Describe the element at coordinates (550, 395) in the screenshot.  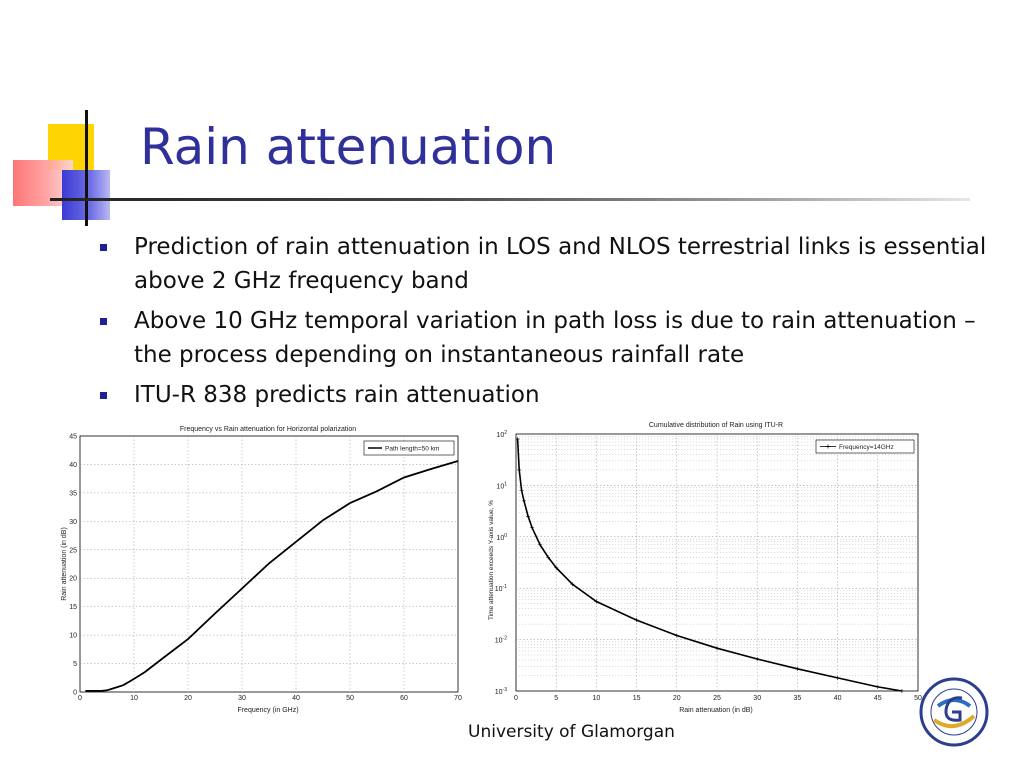
I see `bullet-item: ITU-R 838 predicts rain attenuation` at that location.